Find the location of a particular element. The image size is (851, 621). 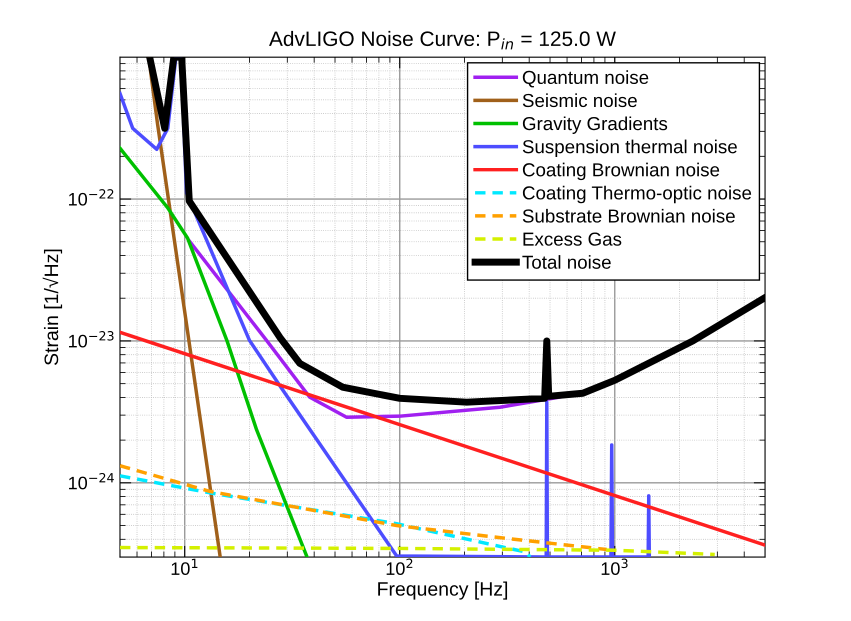

legend-label: Excess Gas is located at coordinates (572, 239).